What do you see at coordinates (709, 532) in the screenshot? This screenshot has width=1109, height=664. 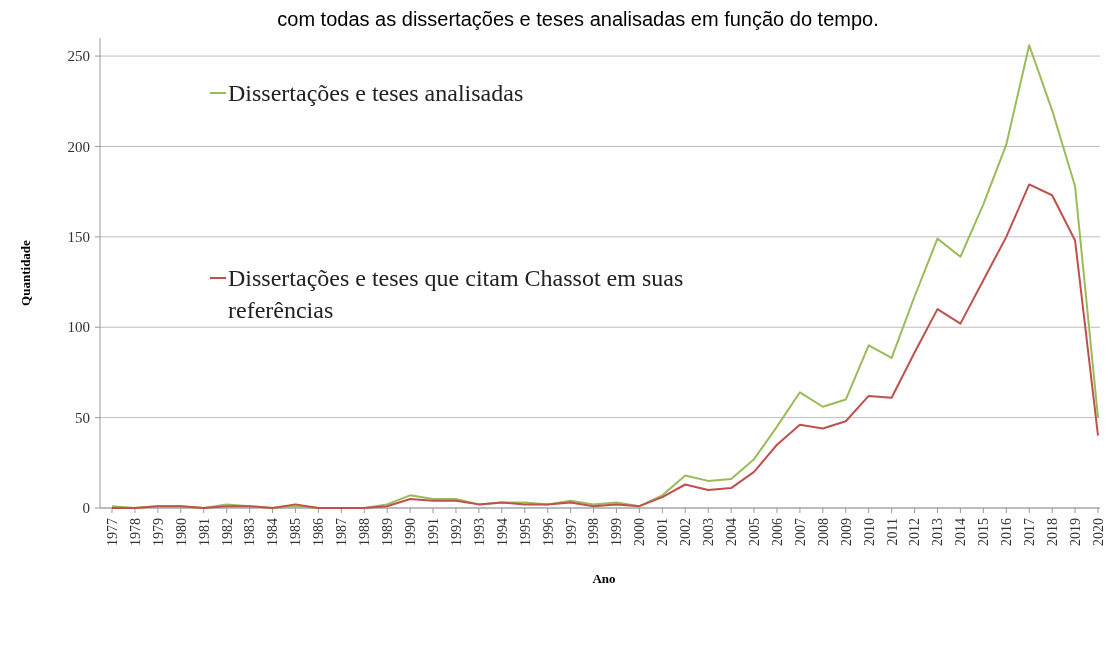 I see `x-tick-label: 2003` at bounding box center [709, 532].